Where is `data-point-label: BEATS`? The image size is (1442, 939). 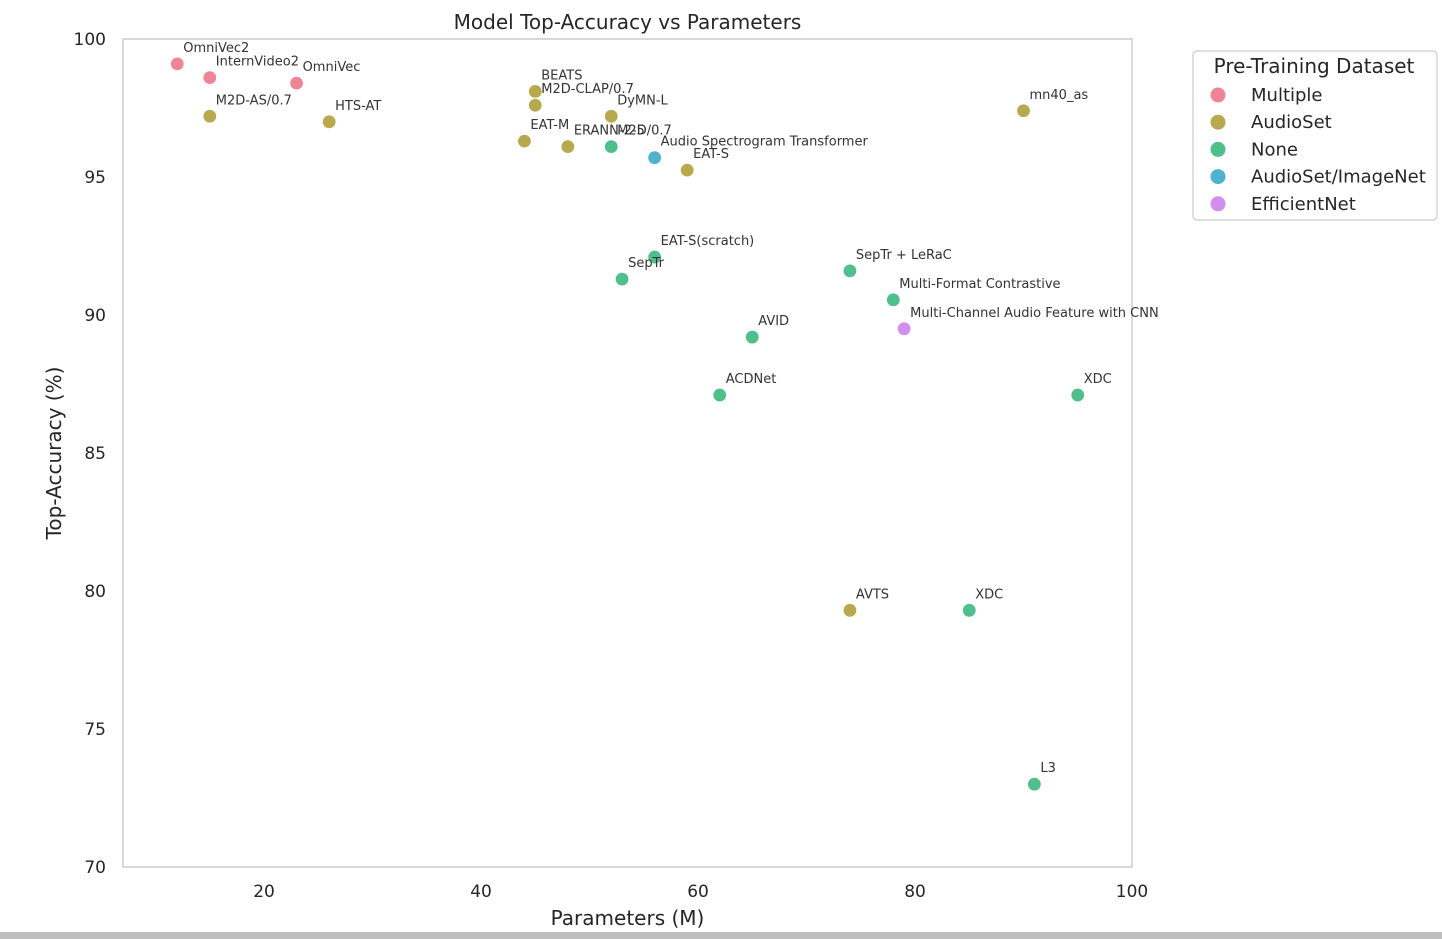
data-point-label: BEATS is located at coordinates (561, 75).